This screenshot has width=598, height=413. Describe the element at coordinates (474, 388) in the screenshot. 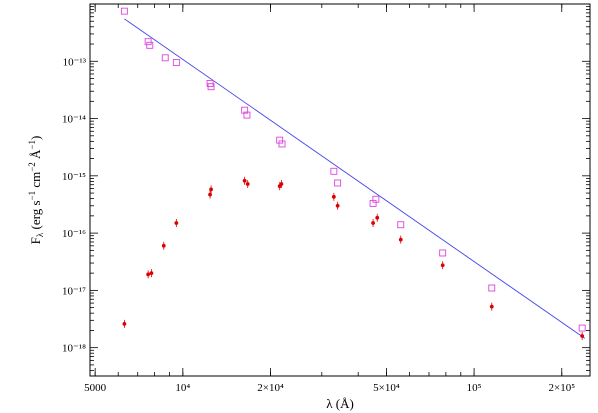

I see `x-tick-label: 10⁵` at that location.